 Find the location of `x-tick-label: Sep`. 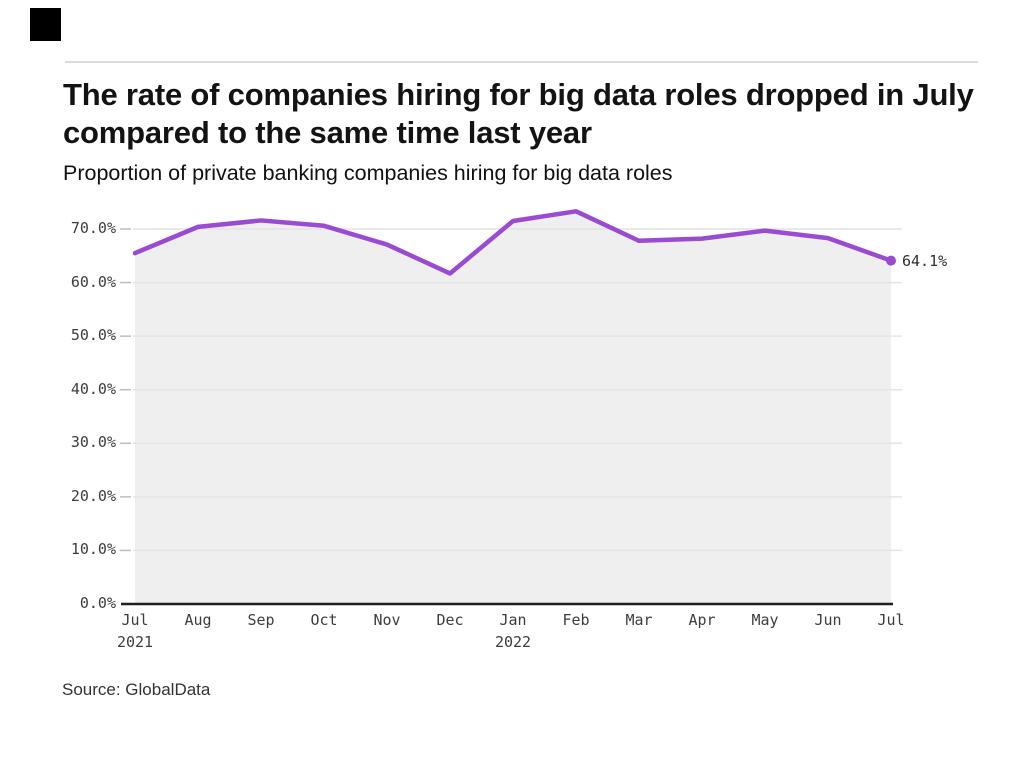

x-tick-label: Sep is located at coordinates (261, 620).